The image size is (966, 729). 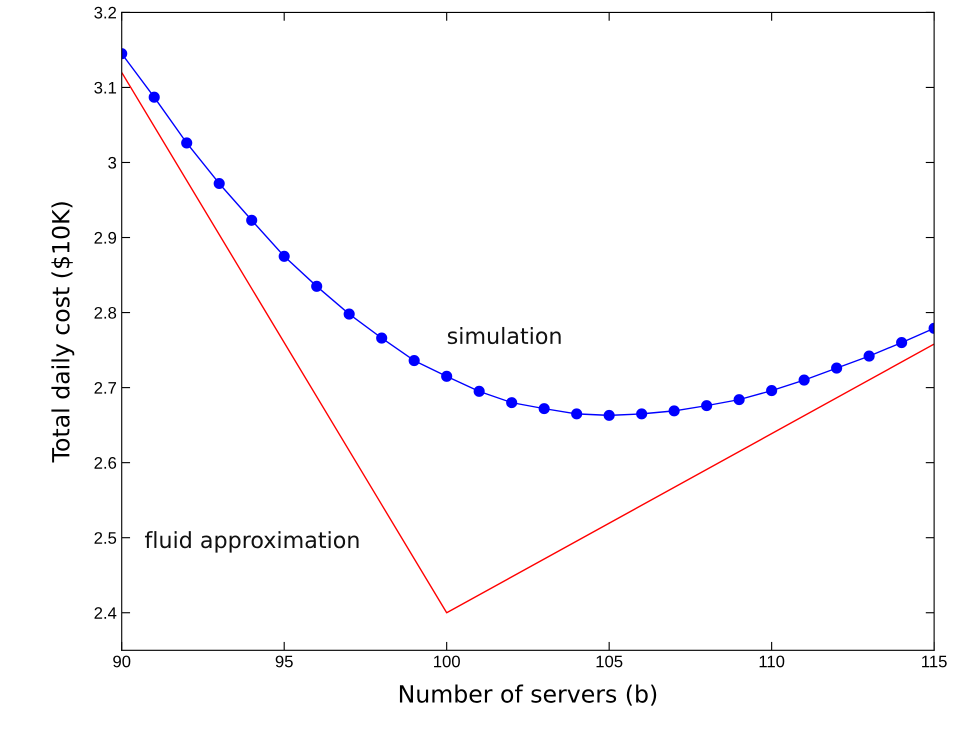 What do you see at coordinates (105, 88) in the screenshot?
I see `y-tick-label: 3.1` at bounding box center [105, 88].